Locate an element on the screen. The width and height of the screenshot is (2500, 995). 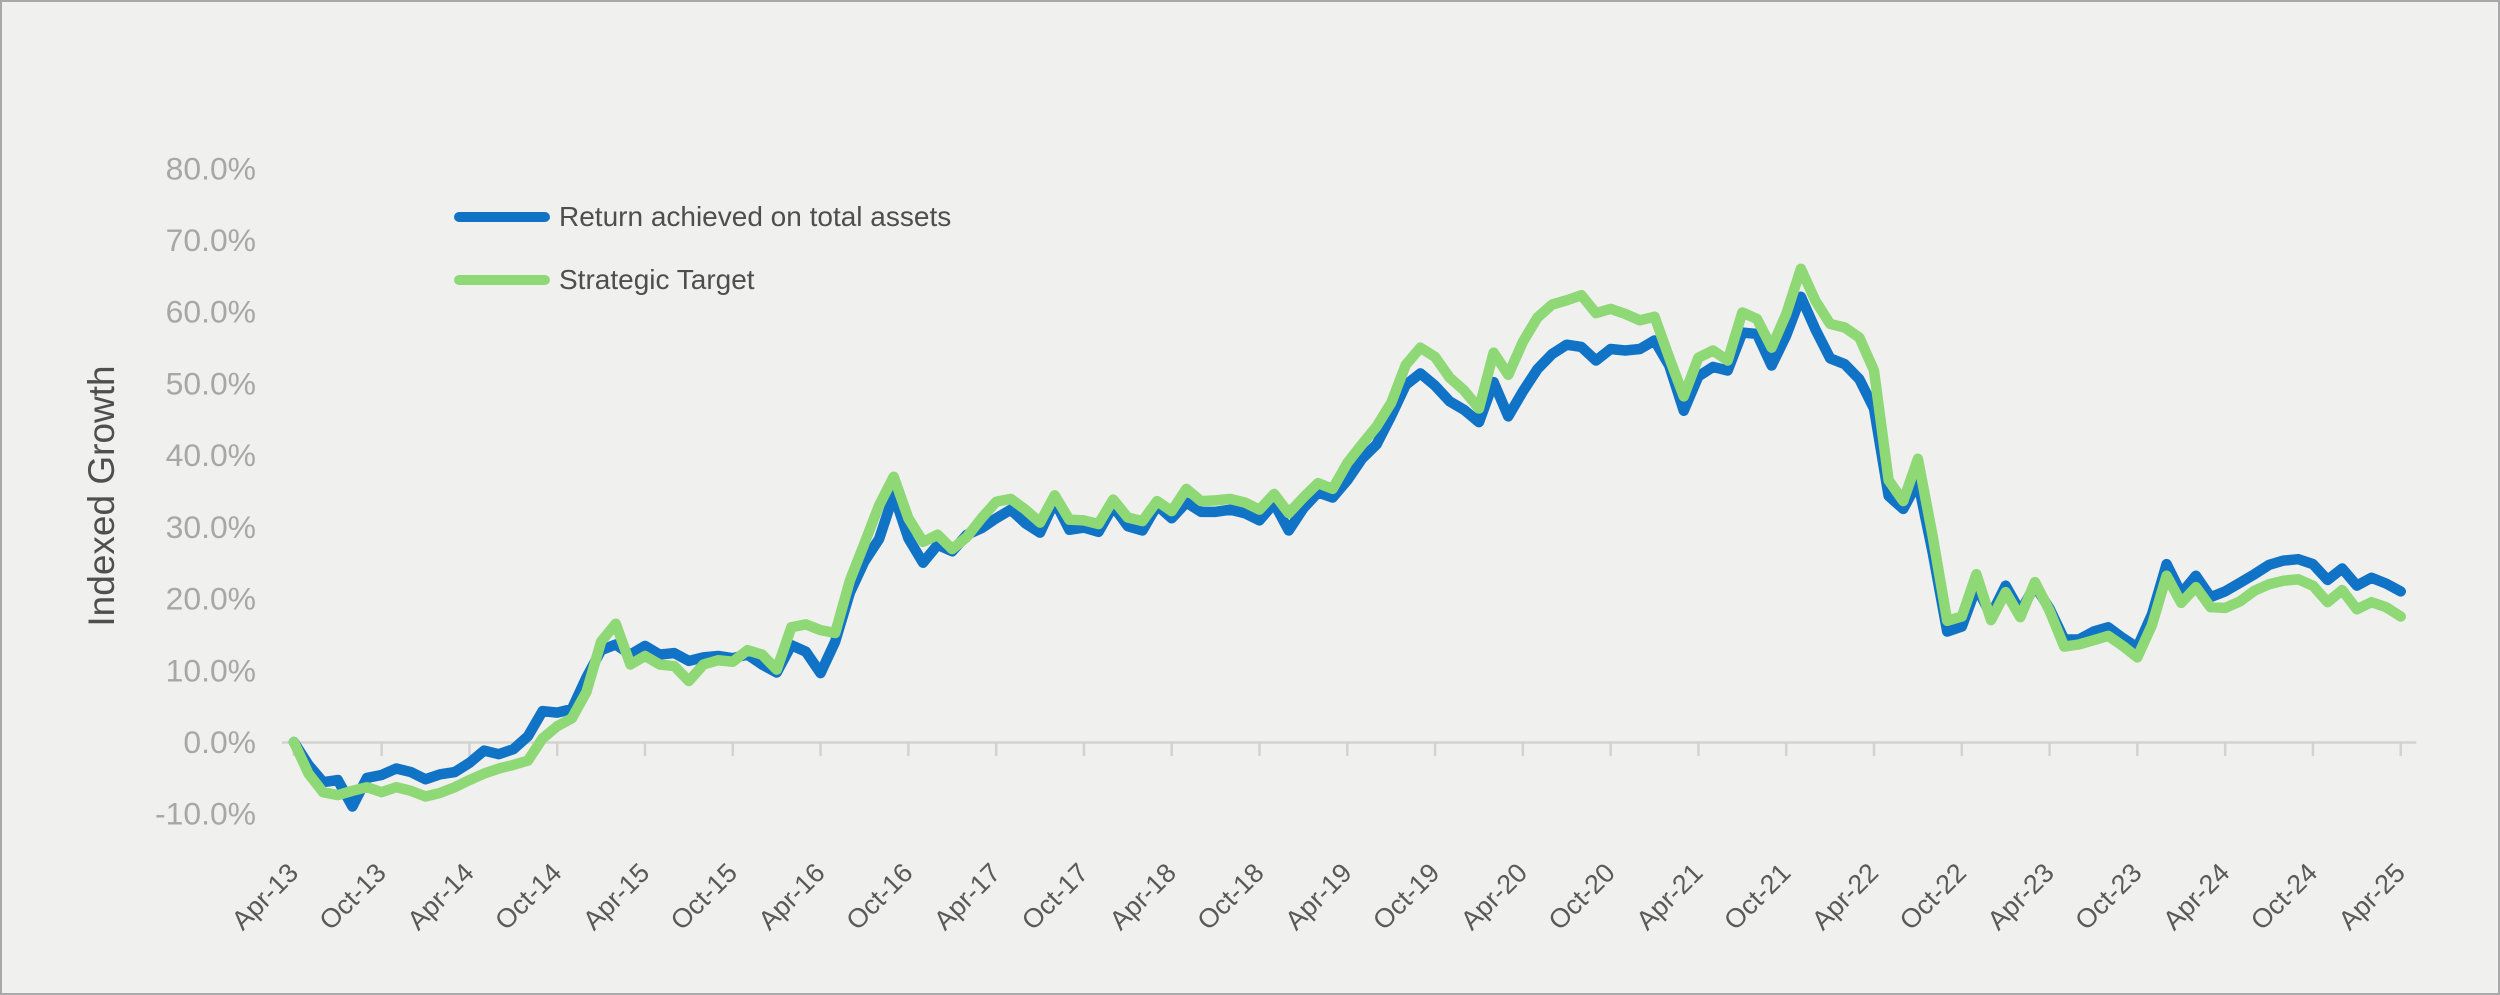
legend-item-return-achieved: Return achieved on total assets is located at coordinates (702, 216).